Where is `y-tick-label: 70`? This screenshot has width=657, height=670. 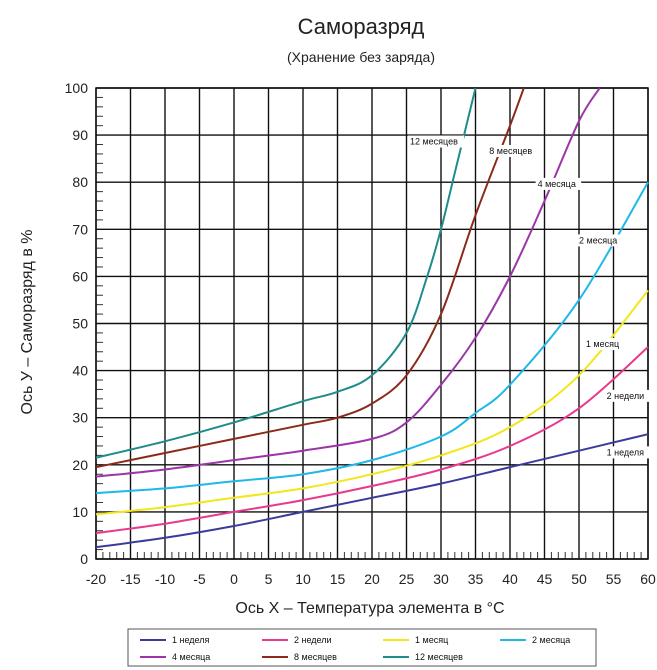
y-tick-label: 70 is located at coordinates (80, 229).